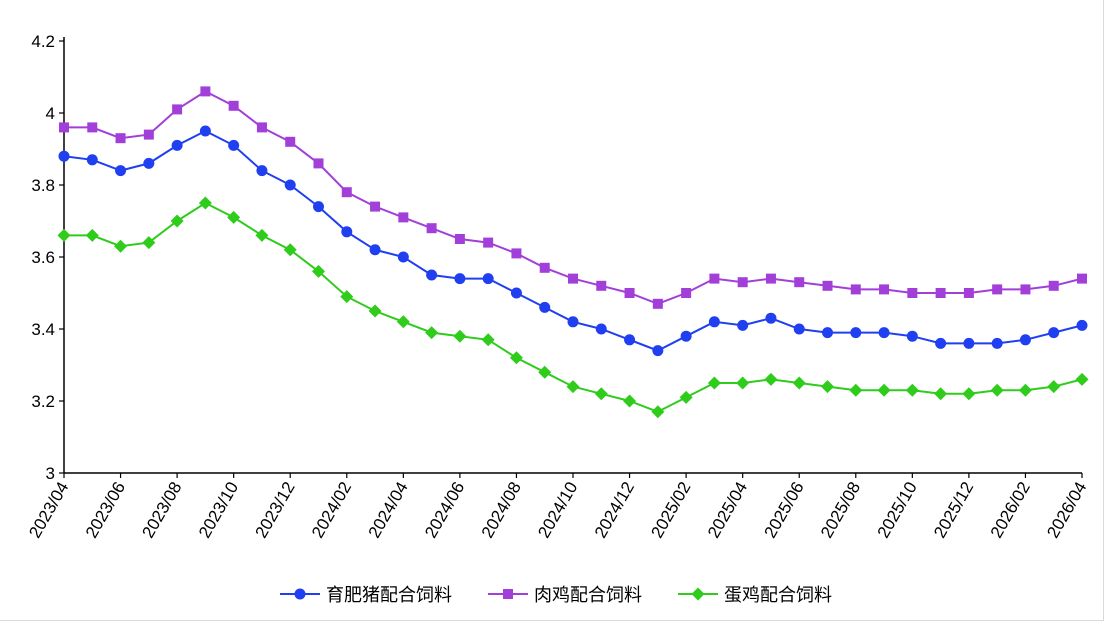 The image size is (1105, 622). I want to click on x-tick-label: 2024/04, so click(388, 510).